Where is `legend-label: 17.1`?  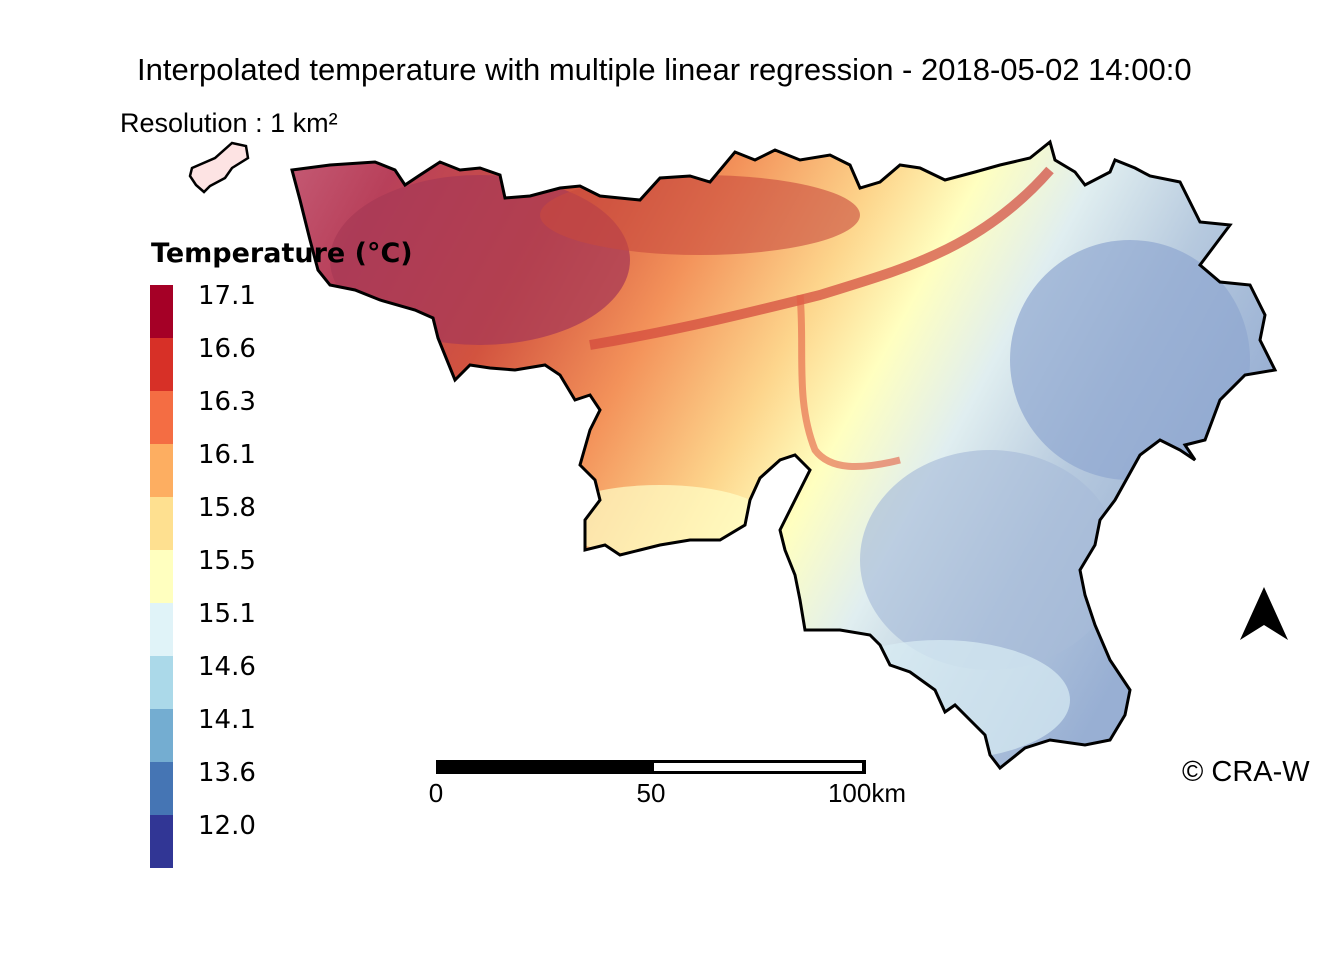 legend-label: 17.1 is located at coordinates (227, 296).